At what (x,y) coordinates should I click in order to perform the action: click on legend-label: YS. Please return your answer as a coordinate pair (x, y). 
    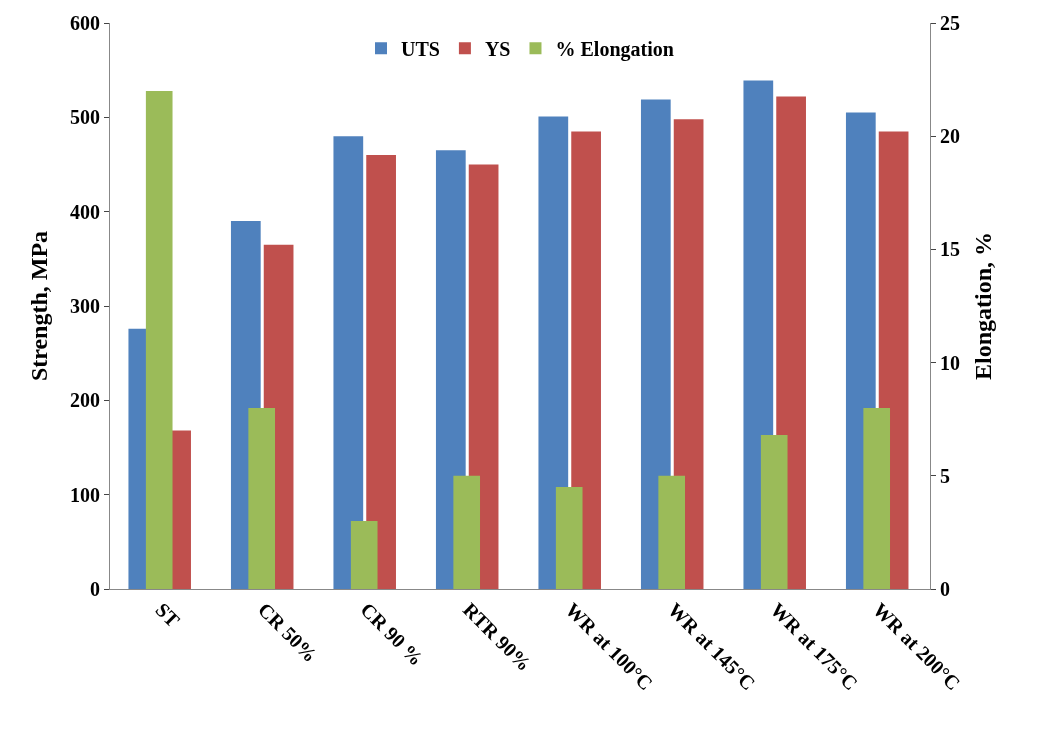
    Looking at the image, I should click on (497, 48).